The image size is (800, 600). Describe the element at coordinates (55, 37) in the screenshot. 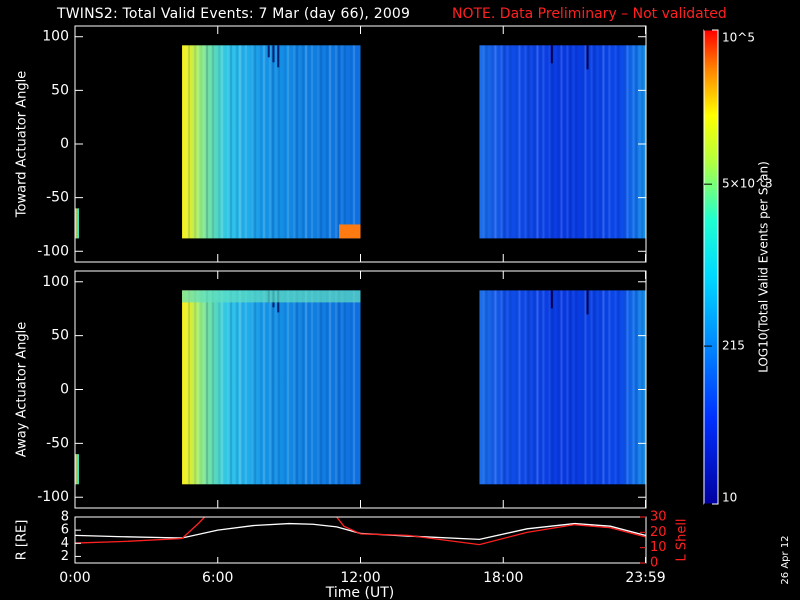

I see `y-tick-label: 100` at that location.